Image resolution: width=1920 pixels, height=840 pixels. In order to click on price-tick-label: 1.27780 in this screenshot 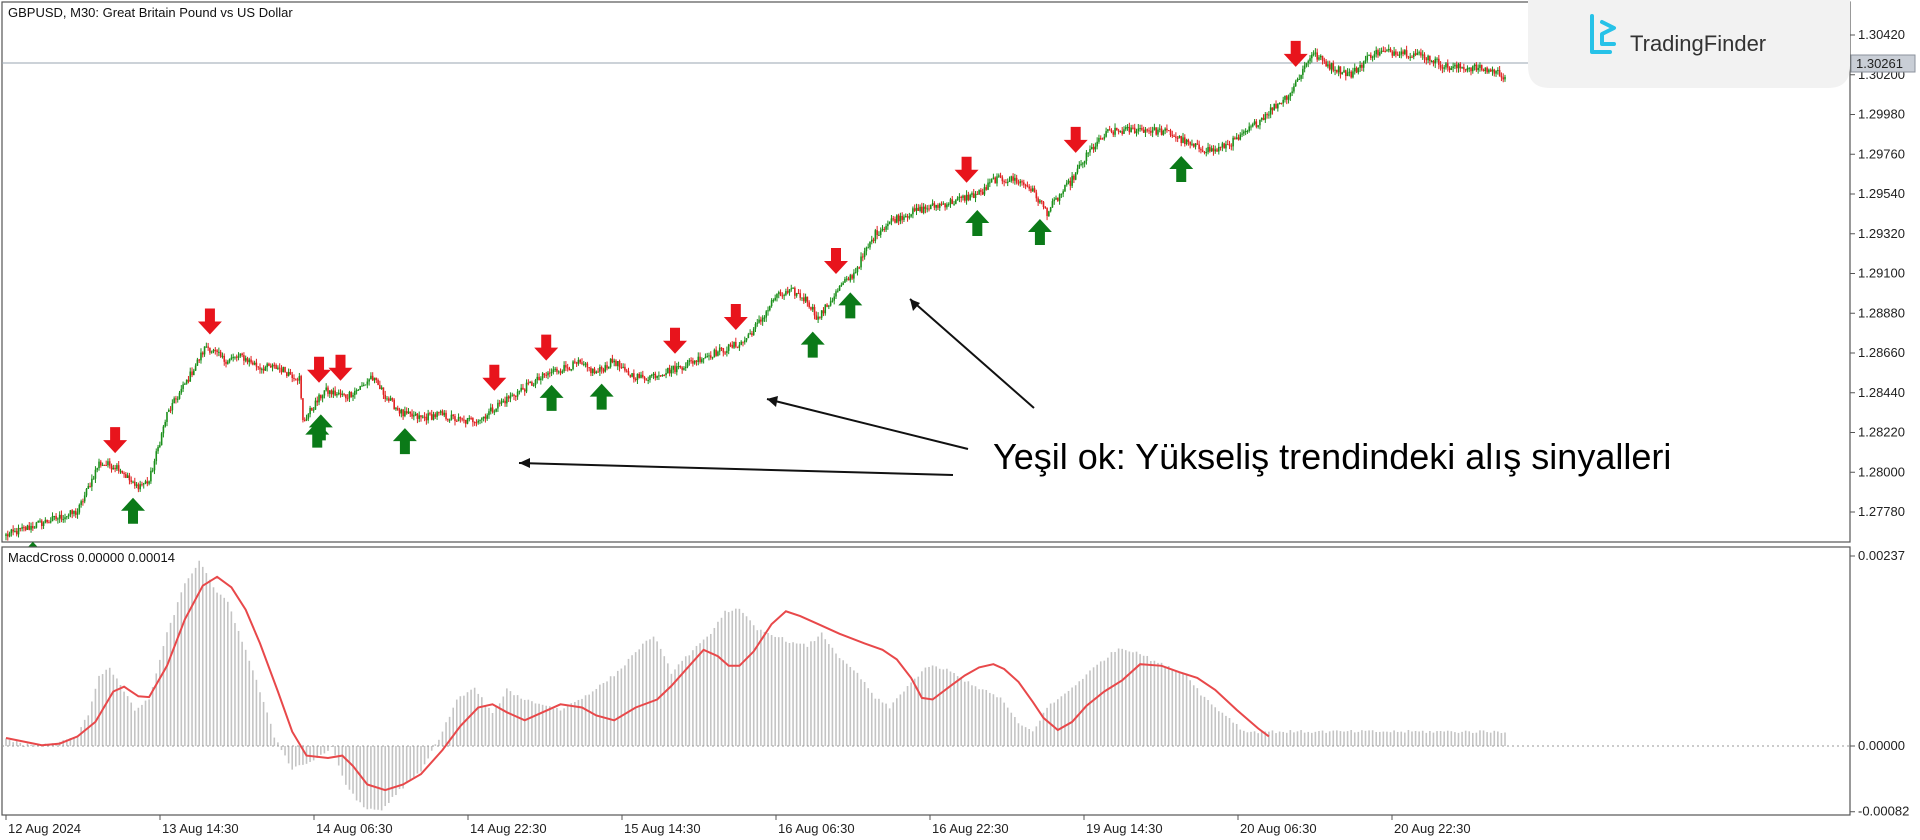, I will do `click(1881, 511)`.